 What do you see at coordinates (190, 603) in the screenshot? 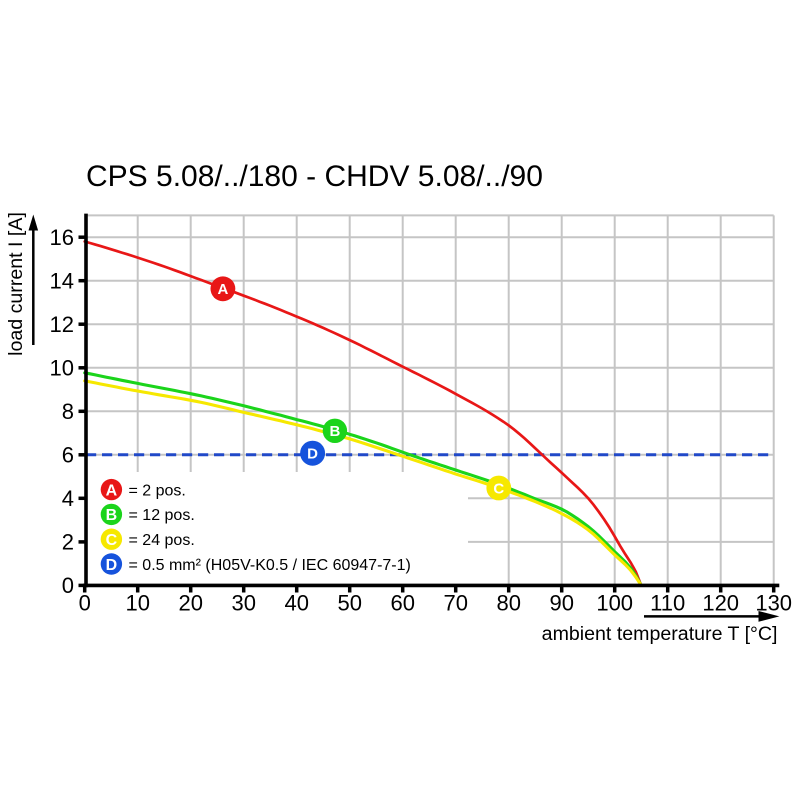
I see `svg-text: 20` at bounding box center [190, 603].